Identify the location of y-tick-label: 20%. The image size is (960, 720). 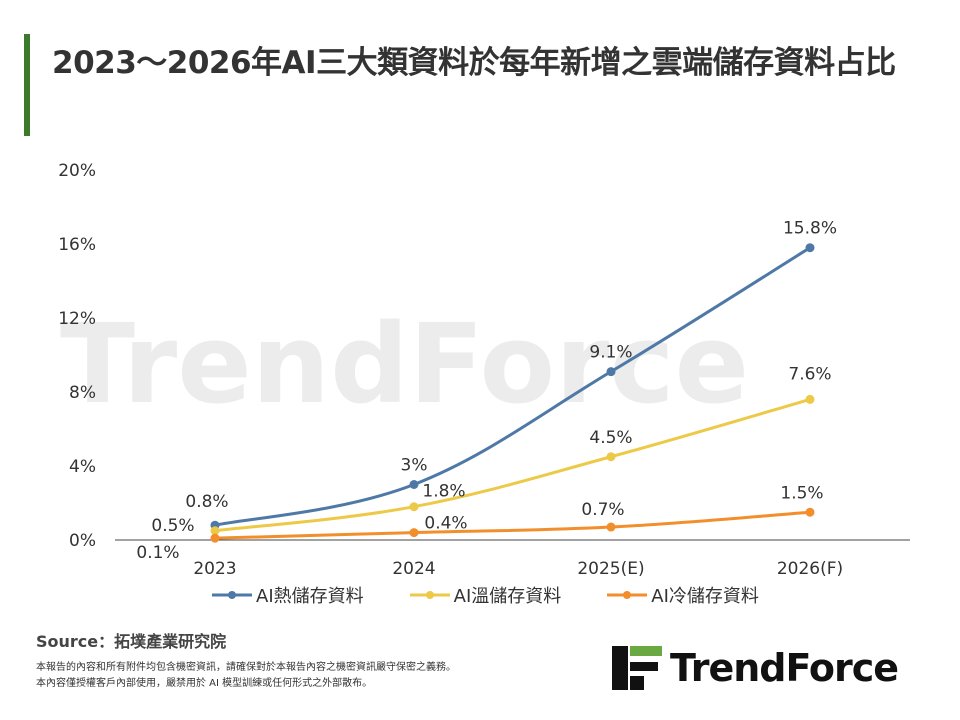
(77, 171).